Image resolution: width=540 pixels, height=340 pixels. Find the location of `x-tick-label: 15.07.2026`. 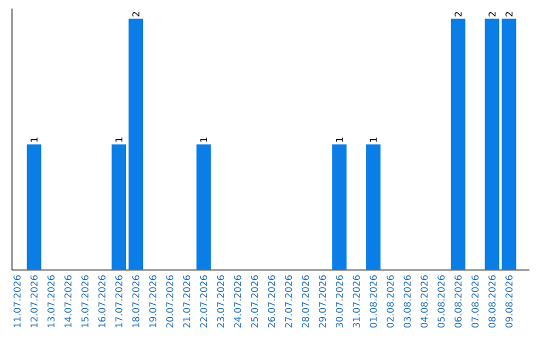

x-tick-label: 15.07.2026 is located at coordinates (84, 301).